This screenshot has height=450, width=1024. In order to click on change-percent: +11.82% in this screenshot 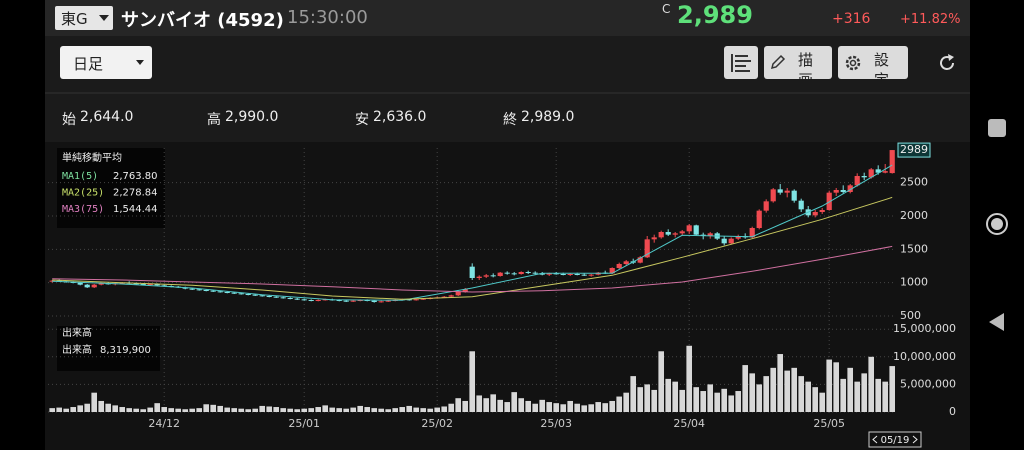, I will do `click(930, 19)`.